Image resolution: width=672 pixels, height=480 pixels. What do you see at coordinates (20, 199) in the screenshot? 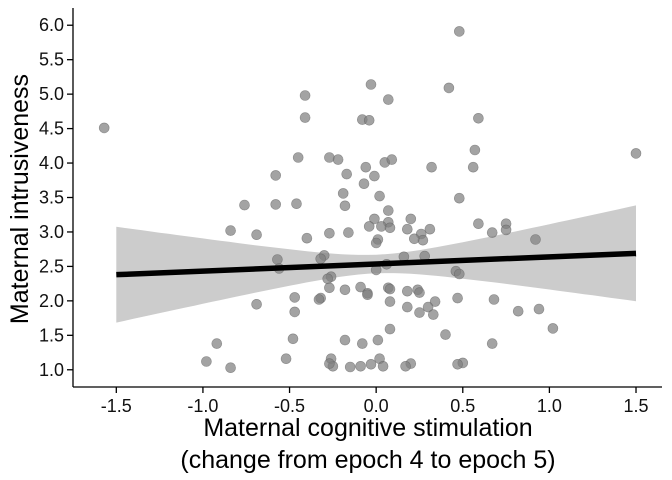
I see `y-axis-title: Maternal intrusiveness` at bounding box center [20, 199].